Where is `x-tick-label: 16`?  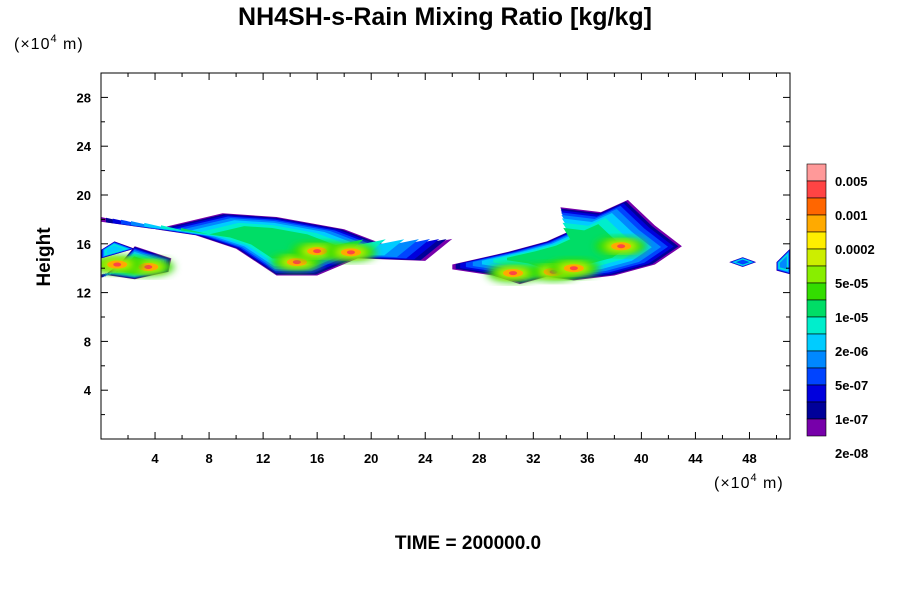
x-tick-label: 16 is located at coordinates (317, 458).